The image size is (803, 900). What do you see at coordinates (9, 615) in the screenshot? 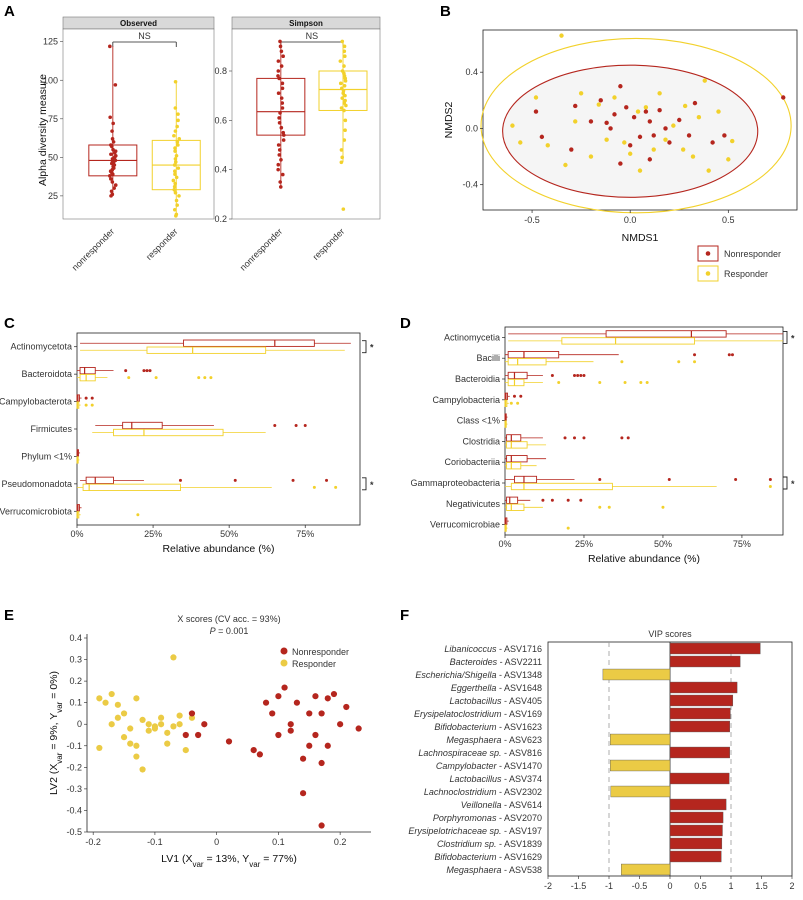
I see `panel-label-e: E` at bounding box center [9, 615].